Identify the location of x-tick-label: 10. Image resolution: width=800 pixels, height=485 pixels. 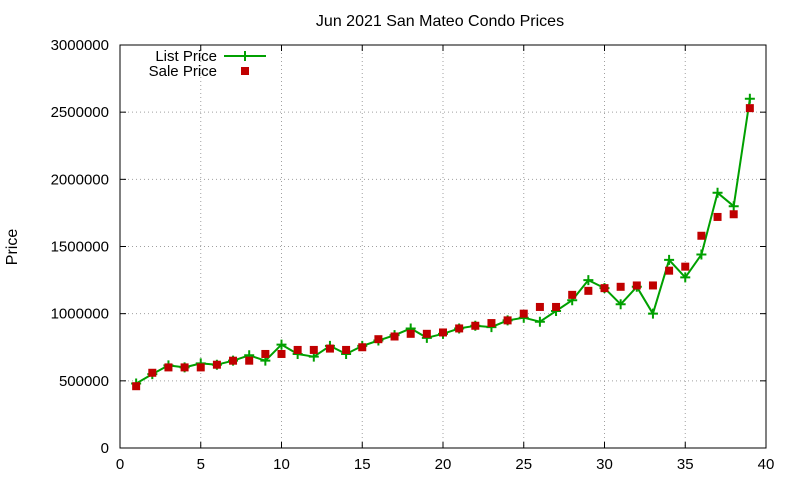
(281, 464).